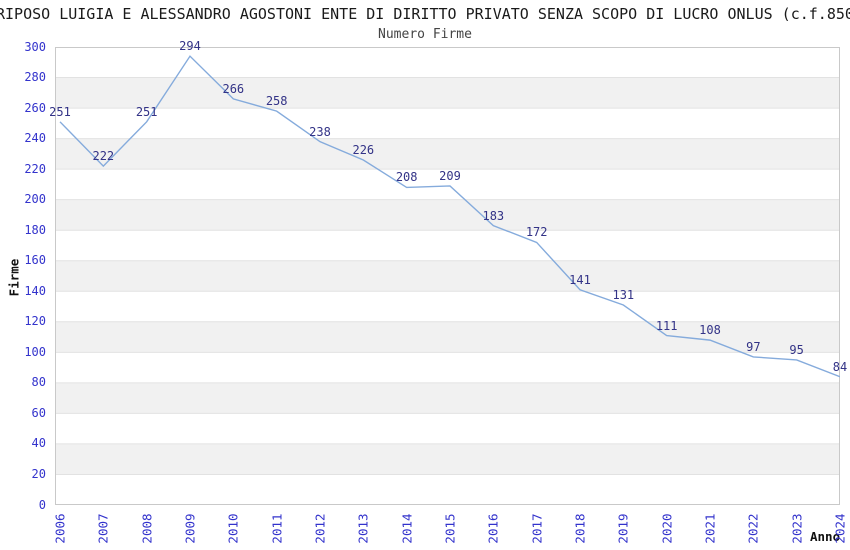 This screenshot has height=550, width=850. I want to click on point-label: 95, so click(796, 349).